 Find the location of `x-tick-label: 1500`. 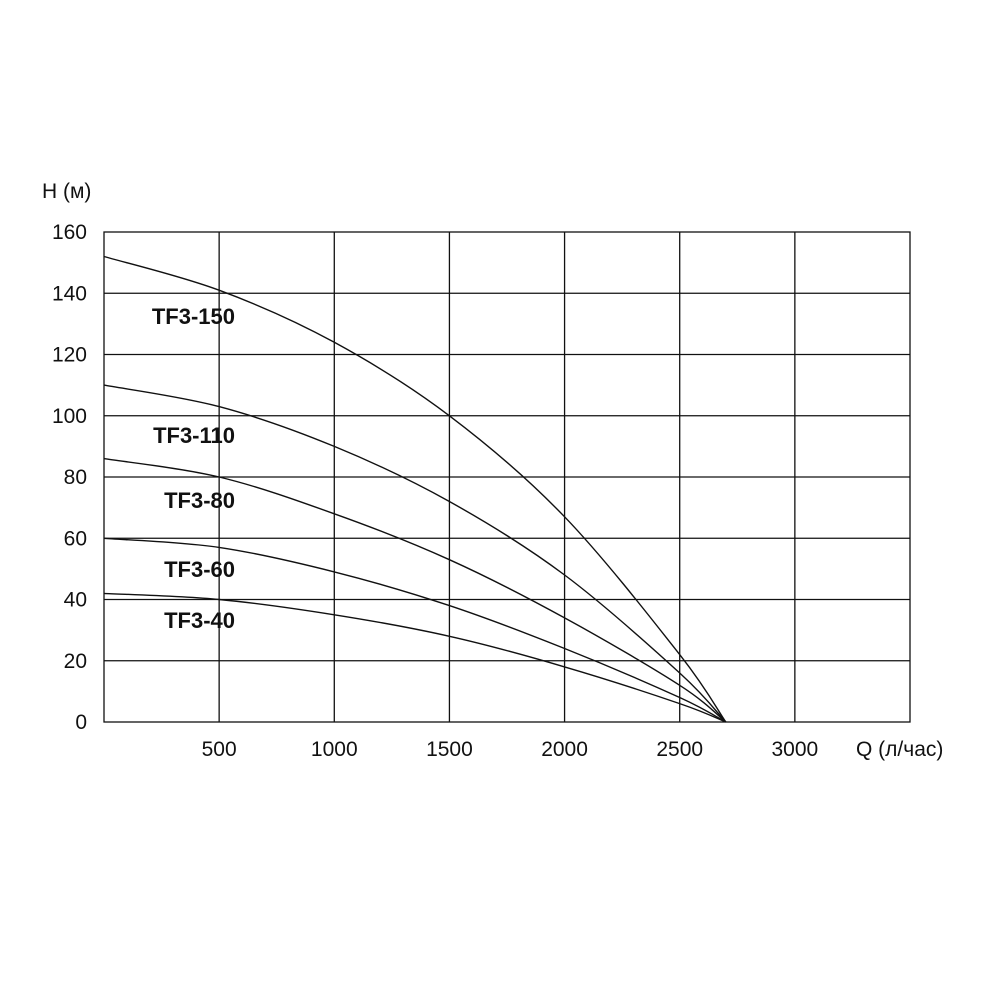

x-tick-label: 1500 is located at coordinates (449, 749).